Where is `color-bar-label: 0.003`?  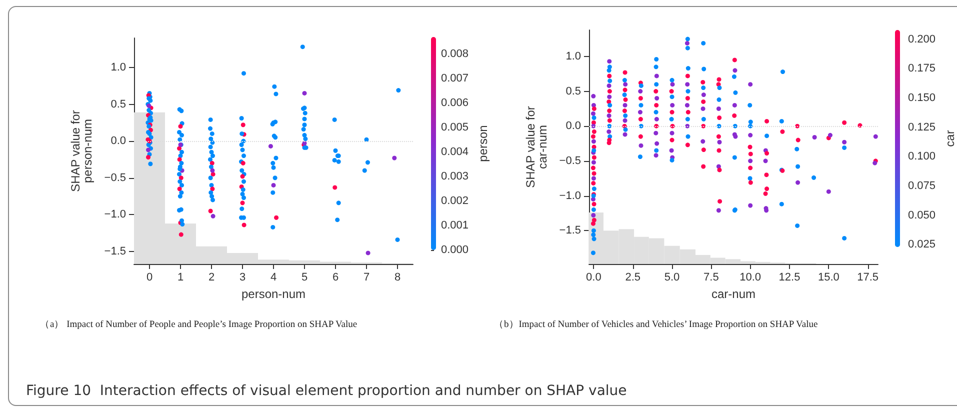
color-bar-label: 0.003 is located at coordinates (455, 176).